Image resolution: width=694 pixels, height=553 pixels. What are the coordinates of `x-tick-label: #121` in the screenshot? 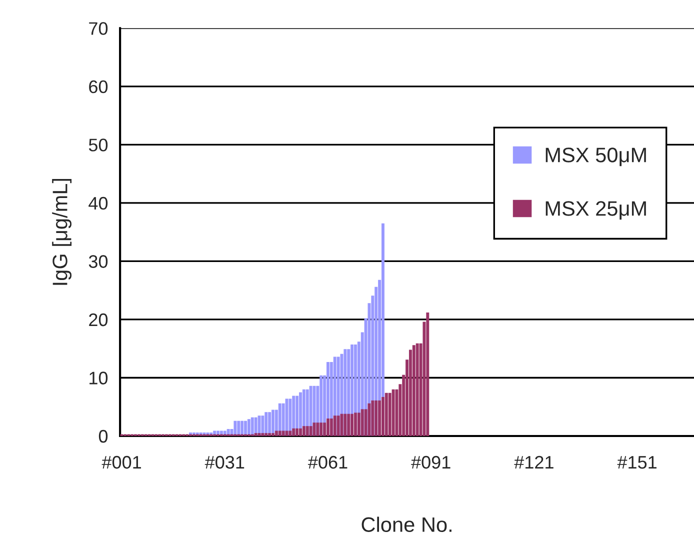 It's located at (534, 462).